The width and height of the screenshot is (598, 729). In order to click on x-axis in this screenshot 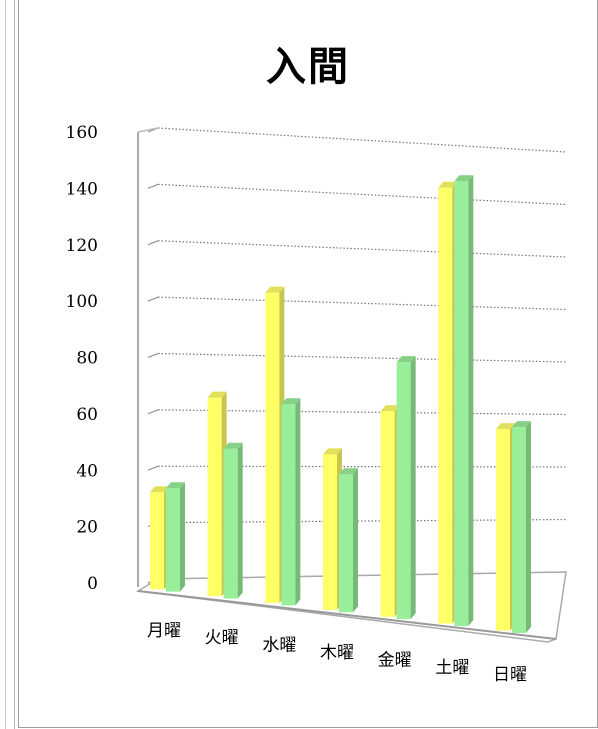, I will do `click(347, 615)`.